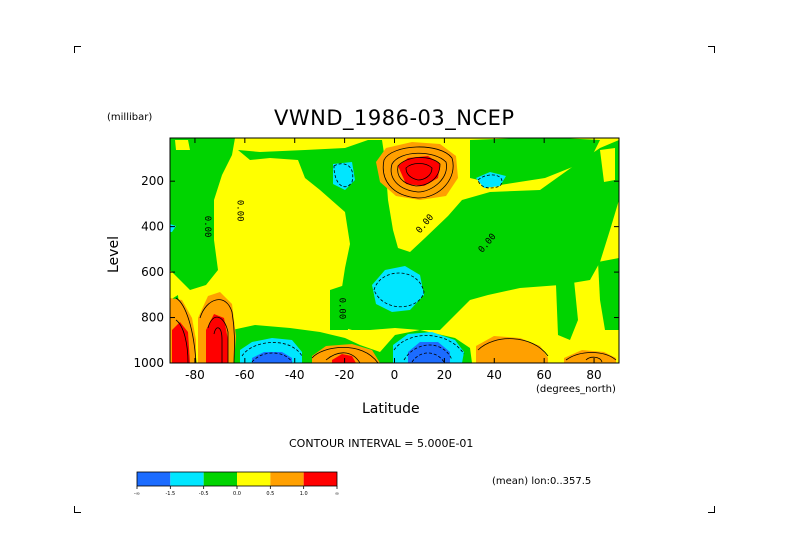 The height and width of the screenshot is (558, 789). I want to click on corner-mark-bottom-left, so click(77, 509).